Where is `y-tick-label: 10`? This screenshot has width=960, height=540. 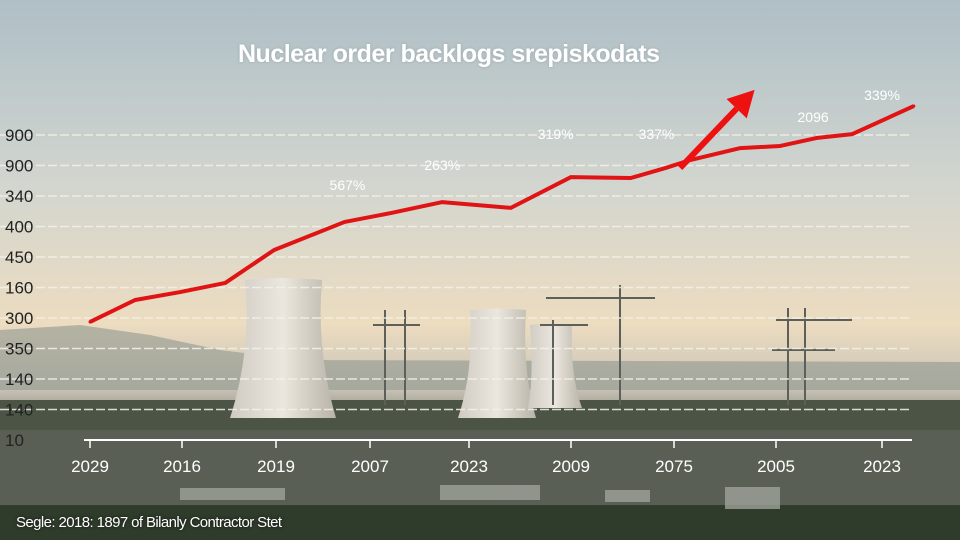 y-tick-label: 10 is located at coordinates (14, 440).